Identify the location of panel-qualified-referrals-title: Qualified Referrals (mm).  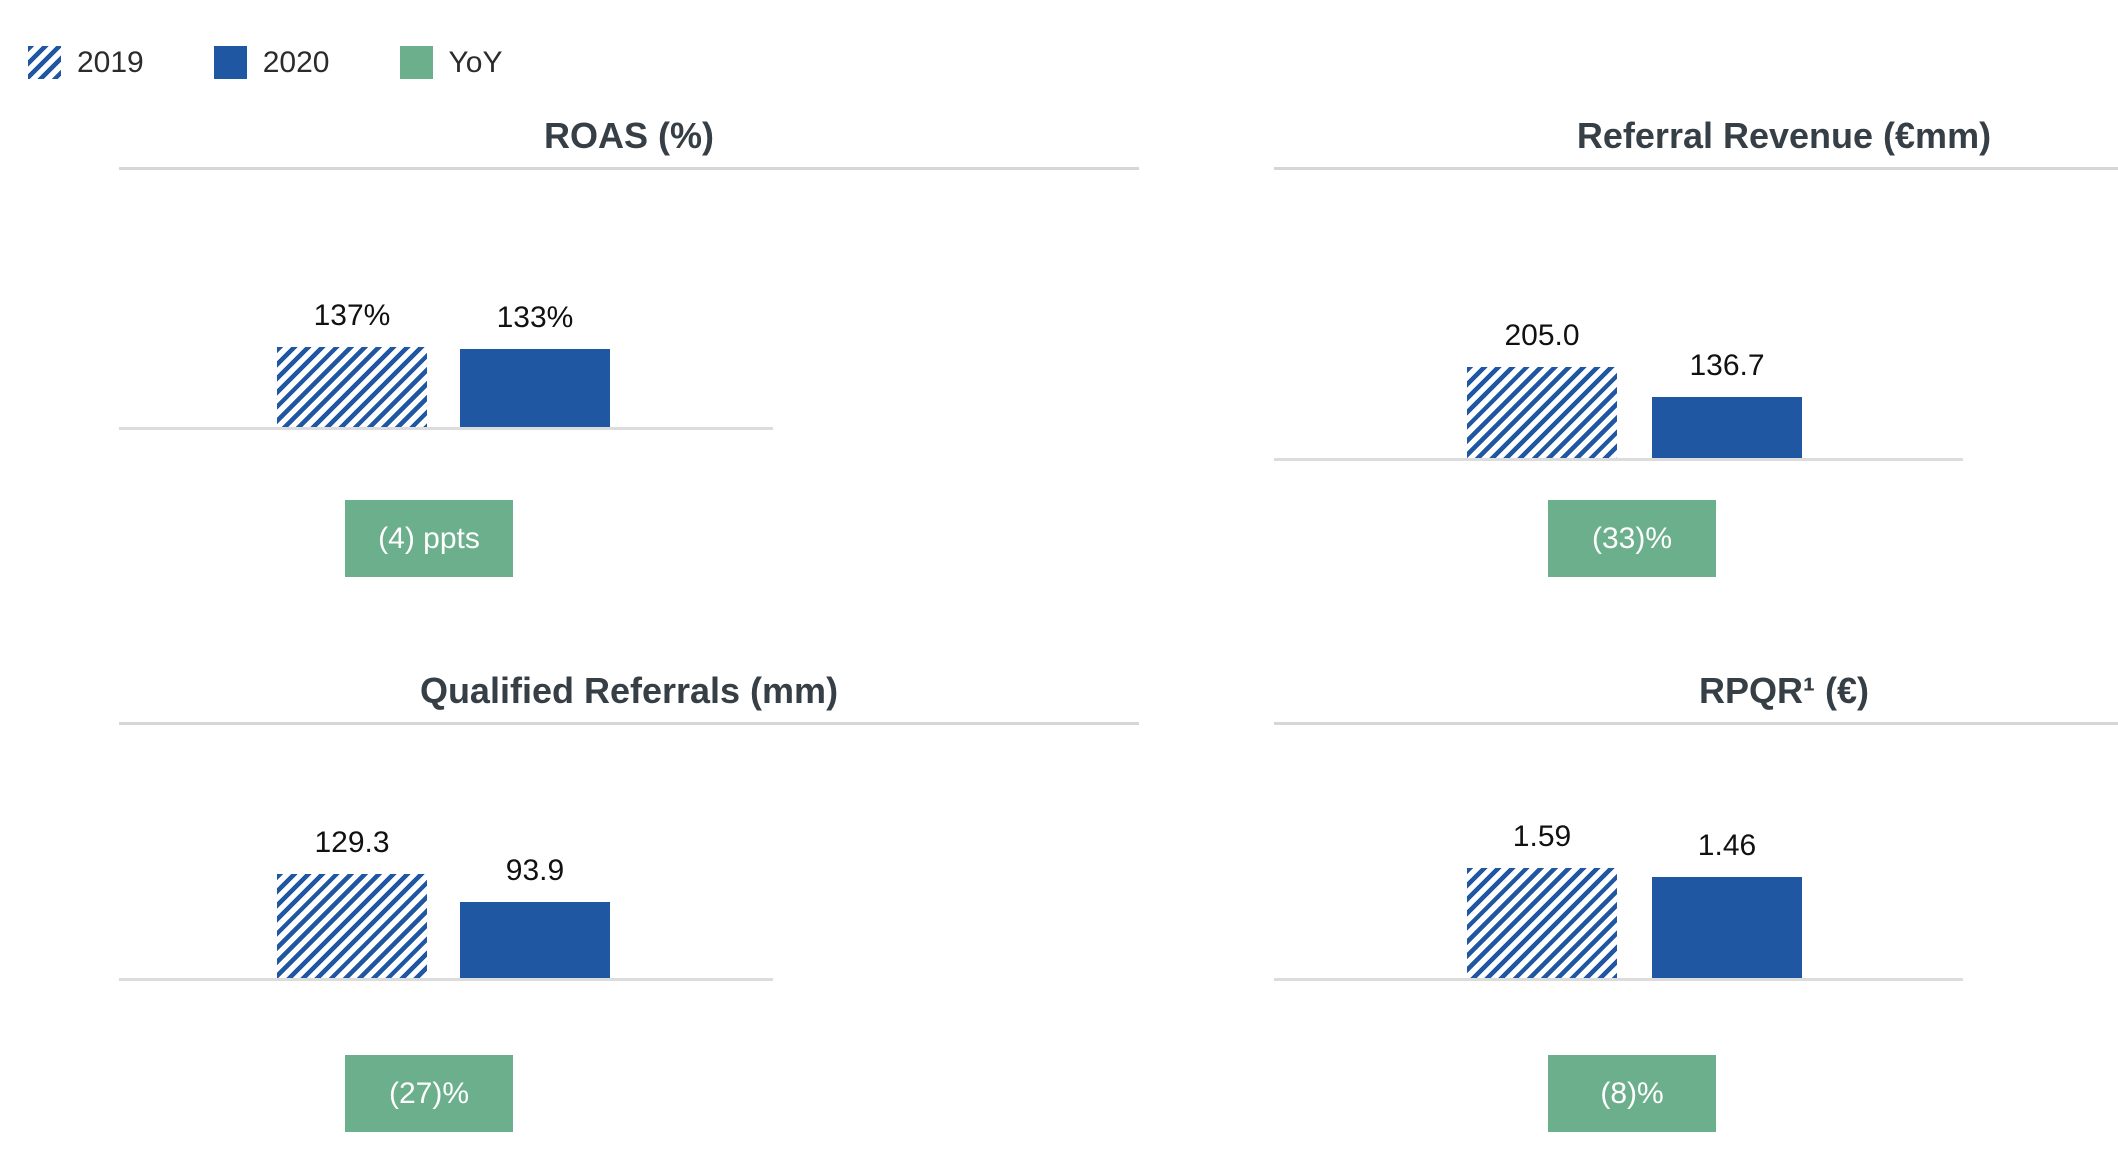
(629, 690).